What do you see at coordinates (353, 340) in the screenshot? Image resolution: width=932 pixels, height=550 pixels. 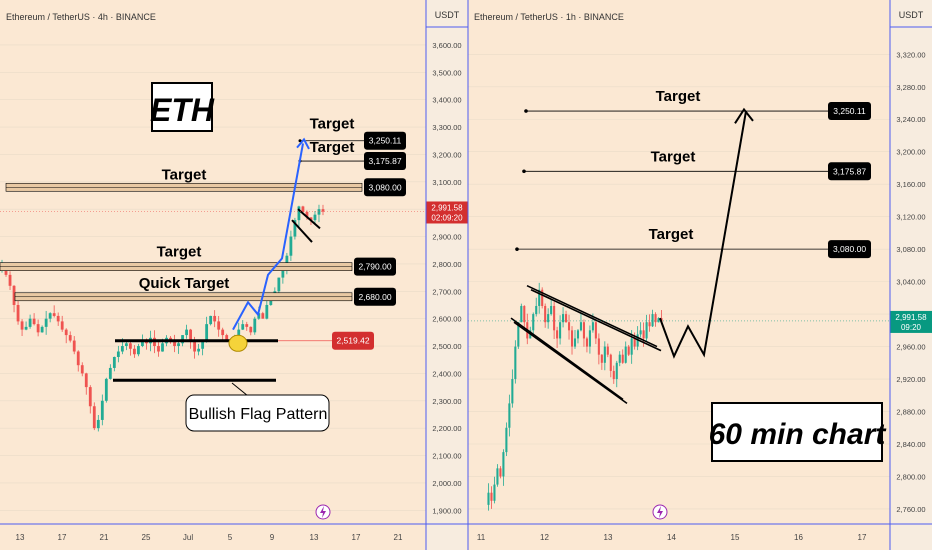 I see `support-price-tag` at bounding box center [353, 340].